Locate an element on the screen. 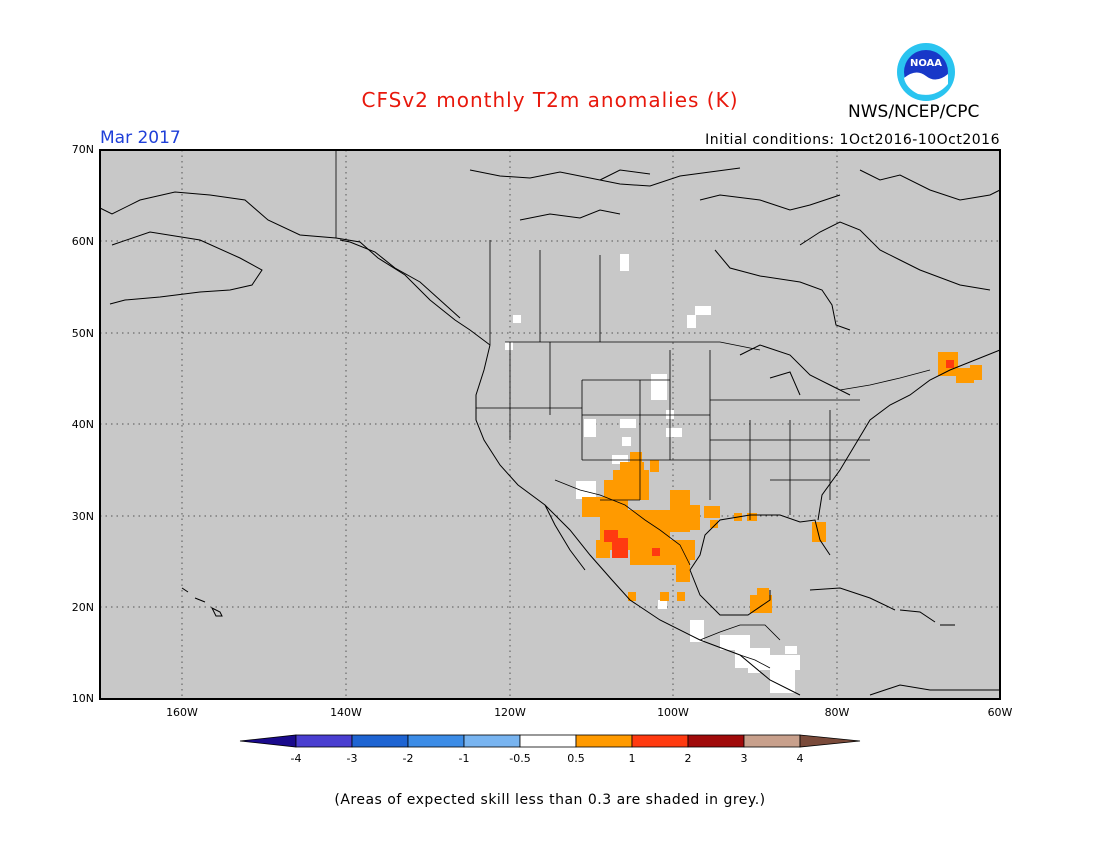 The image size is (1100, 850). lon-label-120w: 120W is located at coordinates (510, 712).